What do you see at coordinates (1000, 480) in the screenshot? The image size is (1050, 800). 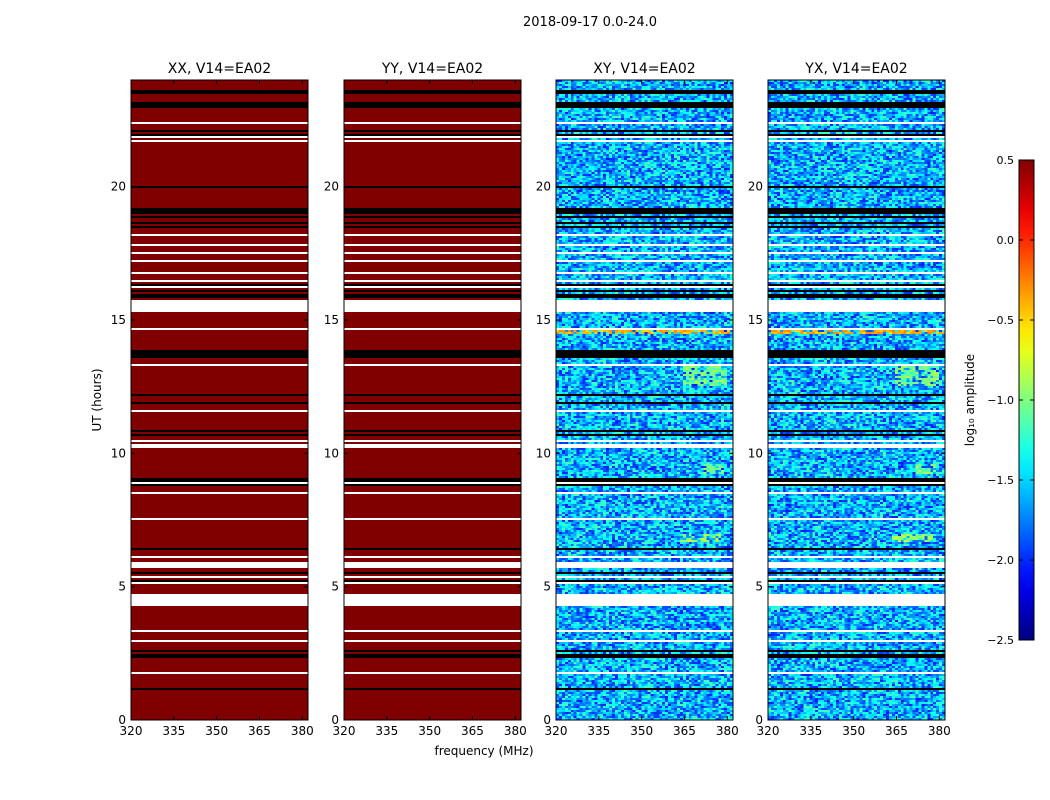 I see `colorbar-tick-label: −1.5` at bounding box center [1000, 480].